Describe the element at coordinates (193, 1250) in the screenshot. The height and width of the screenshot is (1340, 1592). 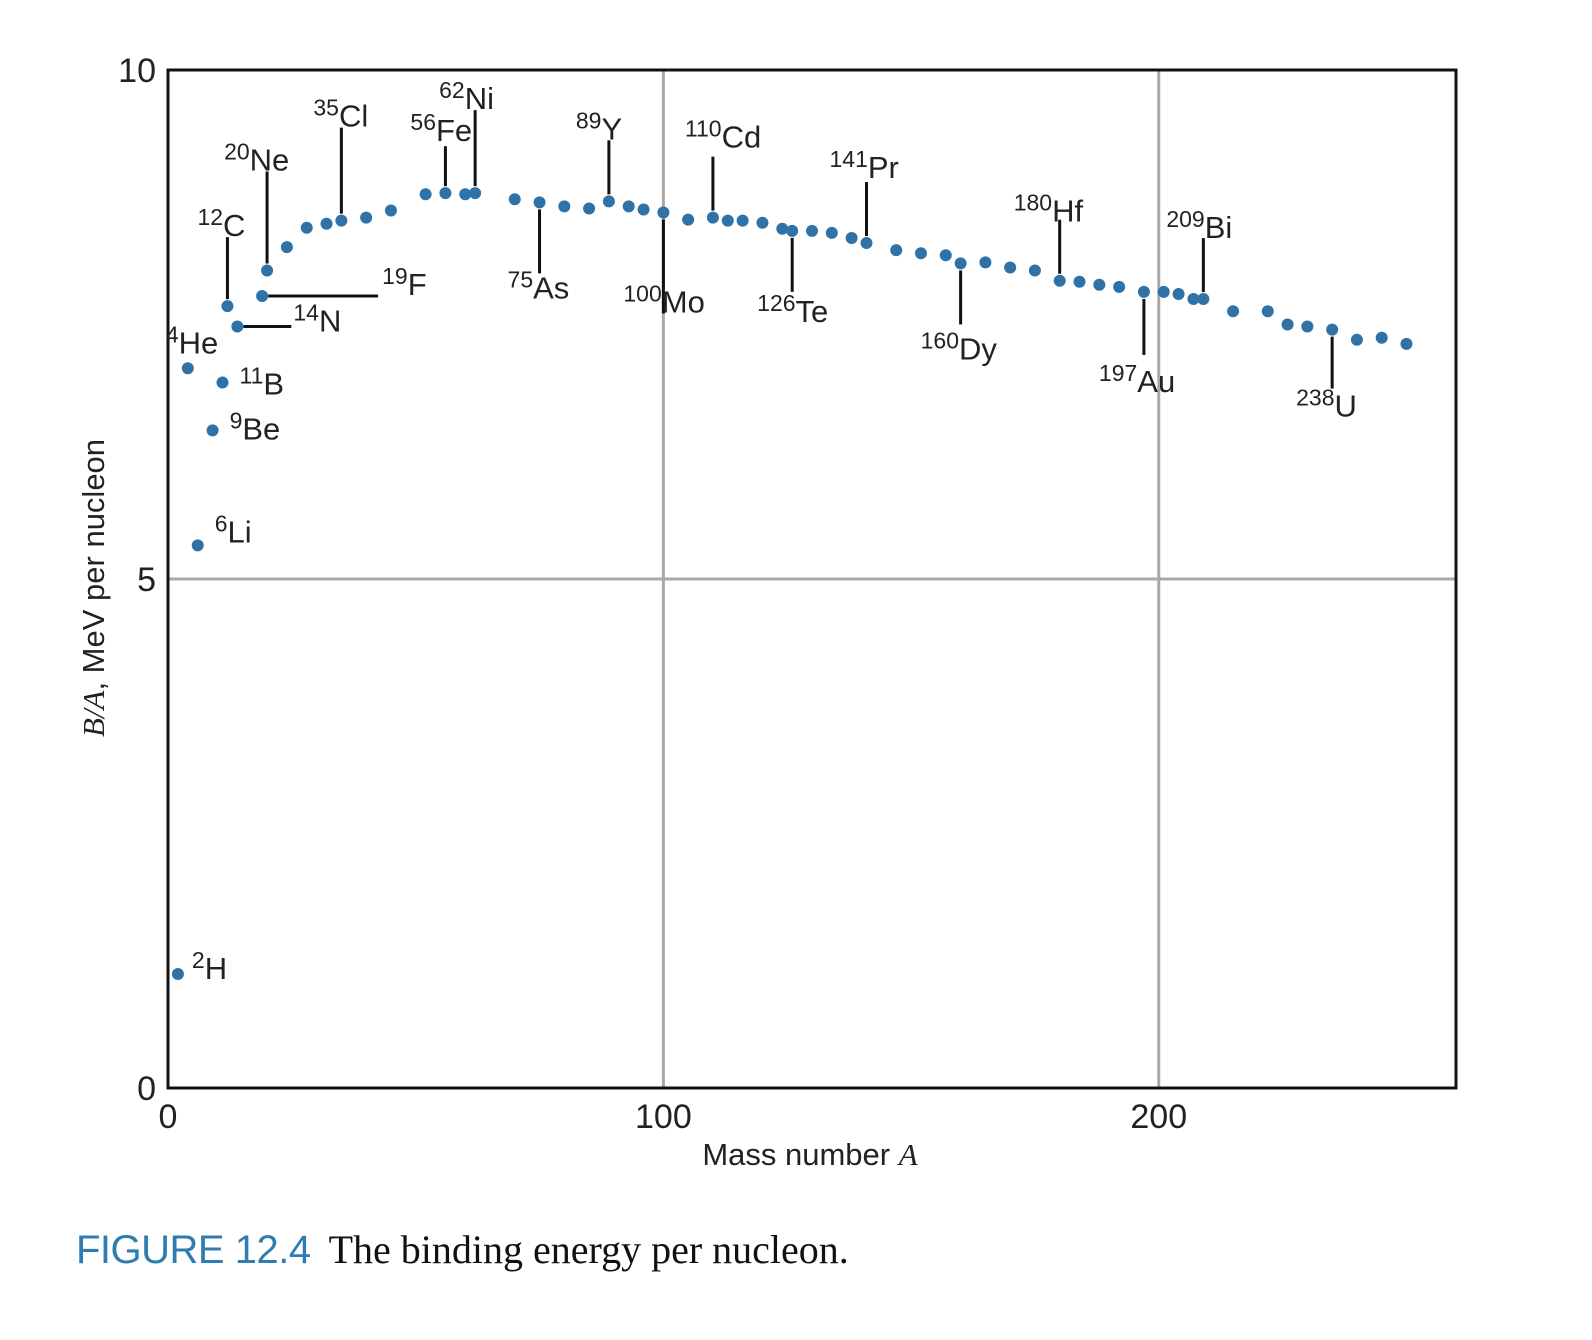
I see `figure-number: FIGURE 12.4` at that location.